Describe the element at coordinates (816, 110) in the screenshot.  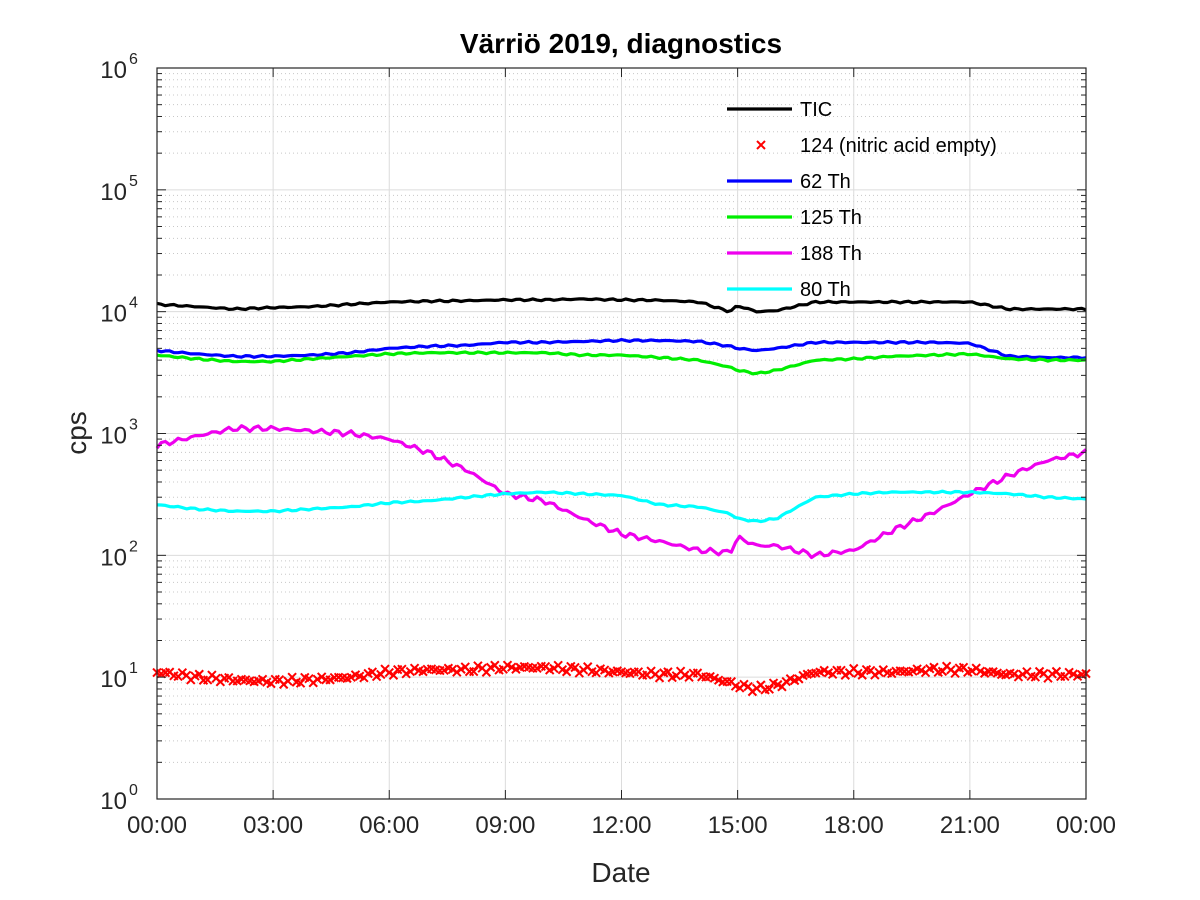
I see `legend-label: TIC` at that location.